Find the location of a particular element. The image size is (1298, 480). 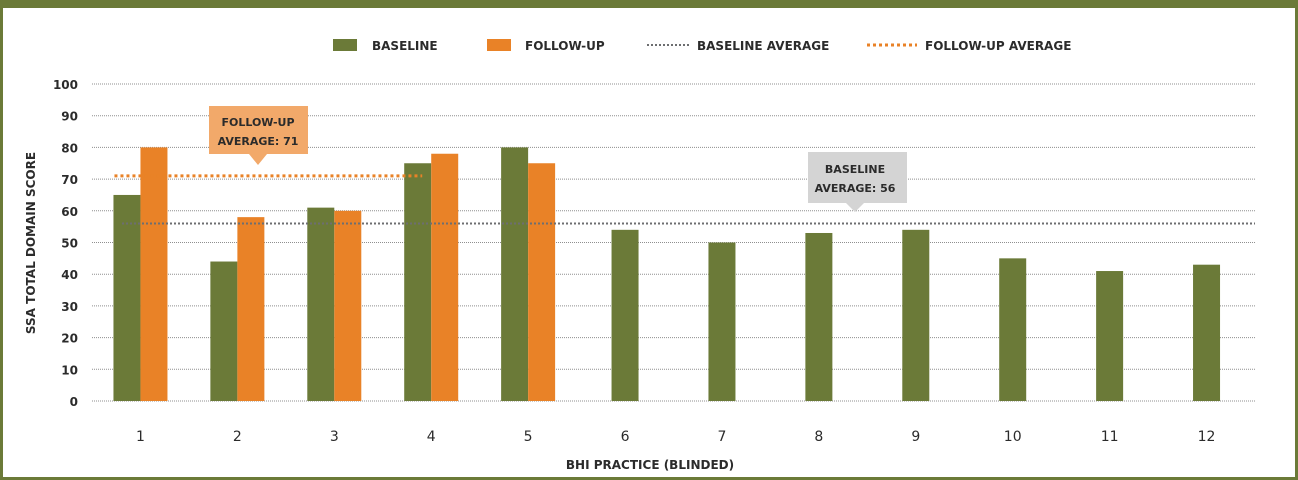

x-tick-label: 7 is located at coordinates (721, 437).